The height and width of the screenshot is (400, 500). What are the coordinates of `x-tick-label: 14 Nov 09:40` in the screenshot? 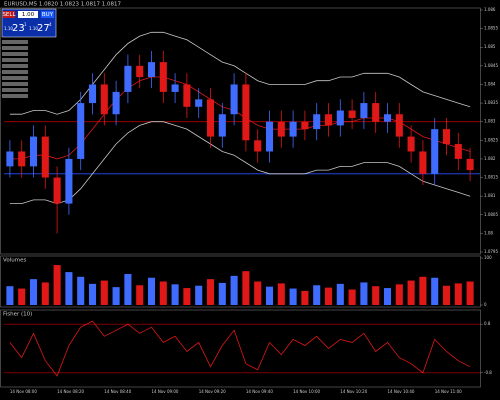 It's located at (259, 391).